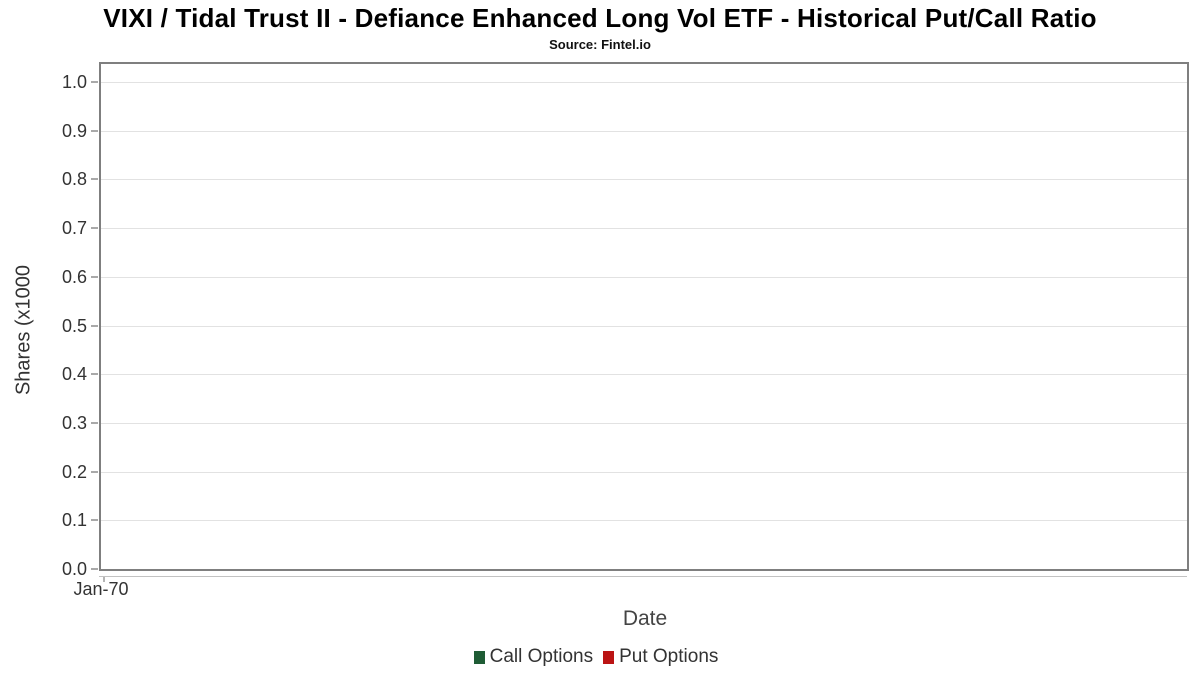  I want to click on gridline-y-0.9, so click(644, 131).